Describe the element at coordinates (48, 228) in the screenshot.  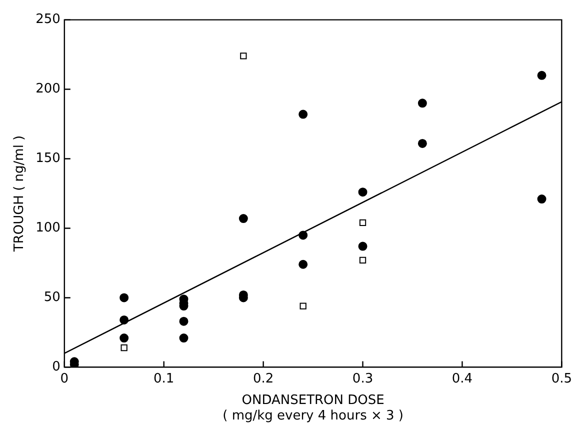
I see `y-tick-label: 100` at that location.